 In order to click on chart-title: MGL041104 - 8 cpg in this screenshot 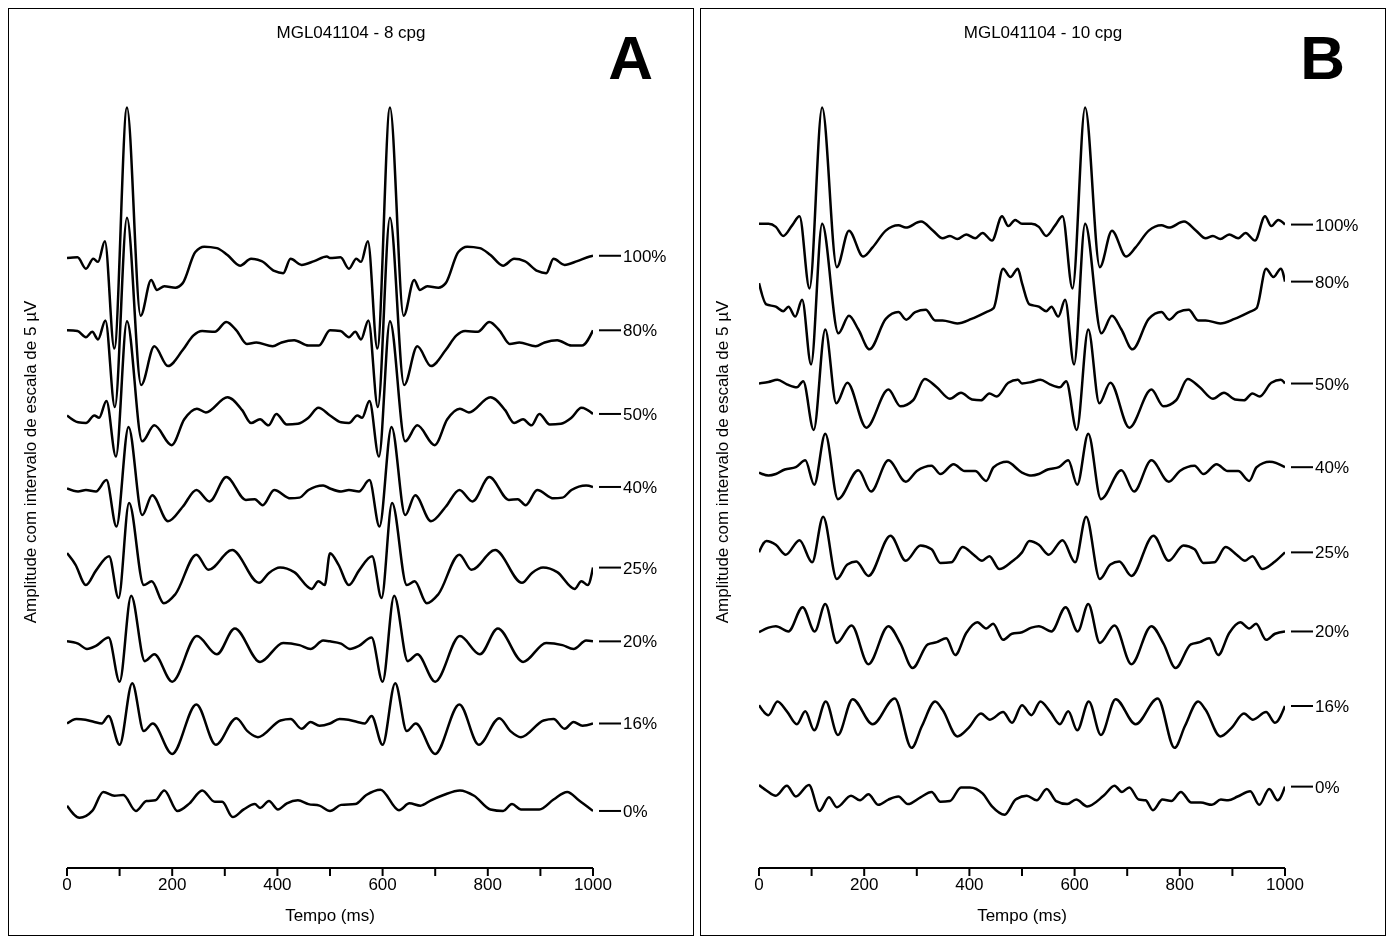, I will do `click(351, 32)`.